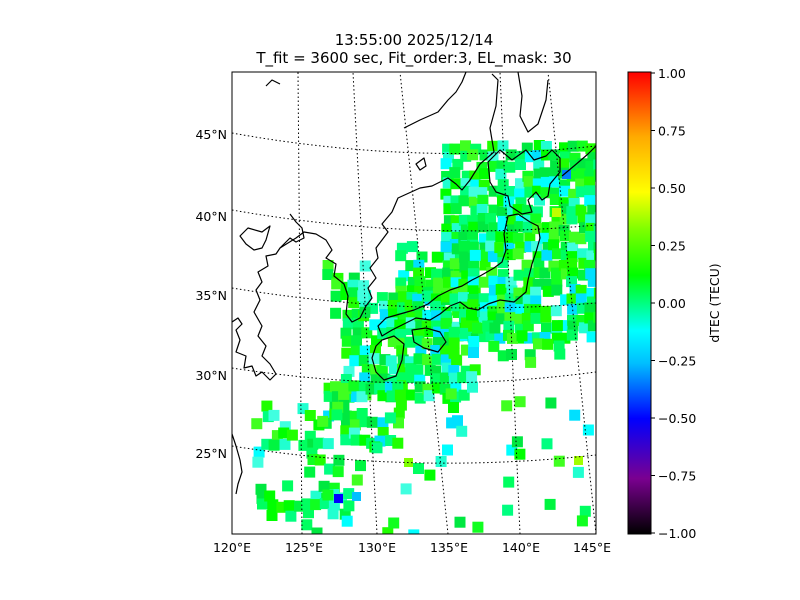 This screenshot has width=800, height=600. What do you see at coordinates (255, 238) in the screenshot?
I see `coast-shandong` at bounding box center [255, 238].